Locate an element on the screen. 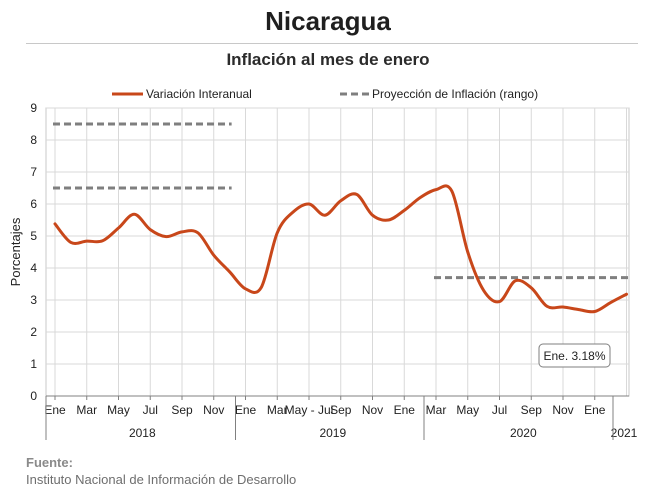 The width and height of the screenshot is (656, 503). annotation-callout: Ene. 3.18% is located at coordinates (574, 355).